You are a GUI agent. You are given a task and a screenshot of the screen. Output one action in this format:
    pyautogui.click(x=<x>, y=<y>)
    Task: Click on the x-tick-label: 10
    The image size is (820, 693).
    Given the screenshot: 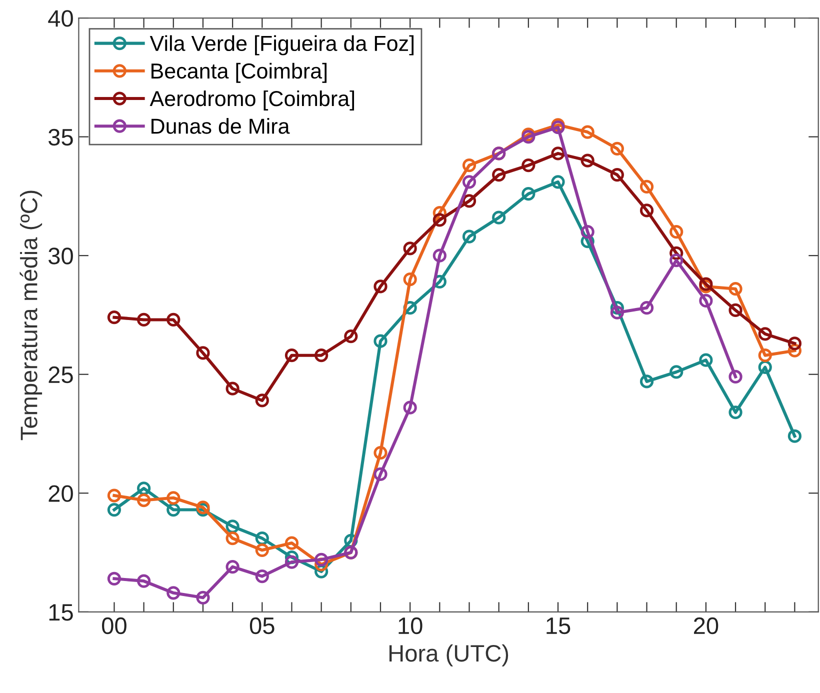 What is the action you would take?
    pyautogui.click(x=410, y=625)
    